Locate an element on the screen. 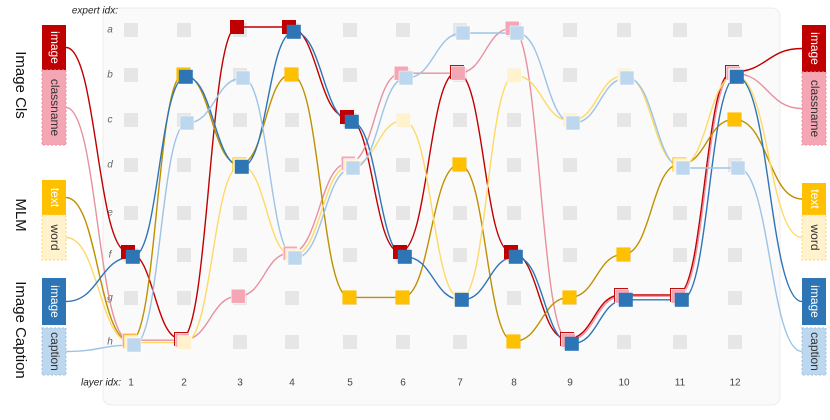 This screenshot has width=830, height=420. layer-label: 10 is located at coordinates (624, 383).